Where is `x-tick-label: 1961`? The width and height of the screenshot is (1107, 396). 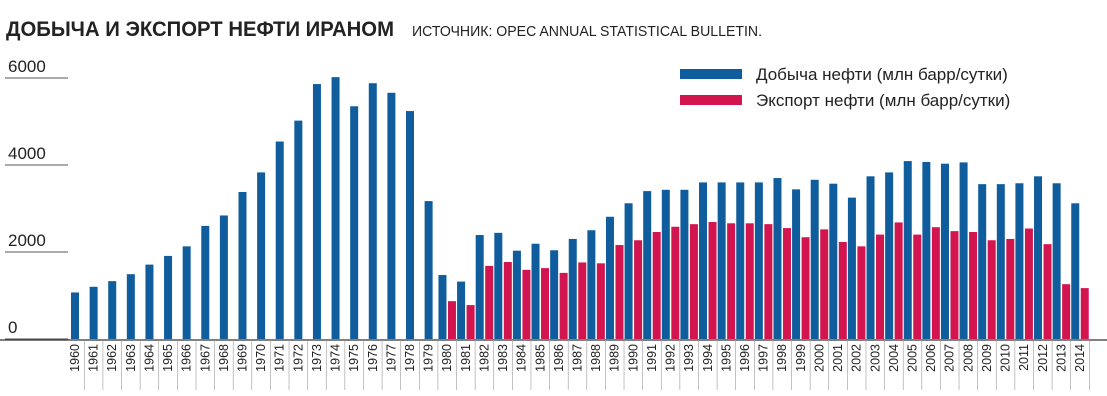
x-tick-label: 1961 is located at coordinates (94, 358).